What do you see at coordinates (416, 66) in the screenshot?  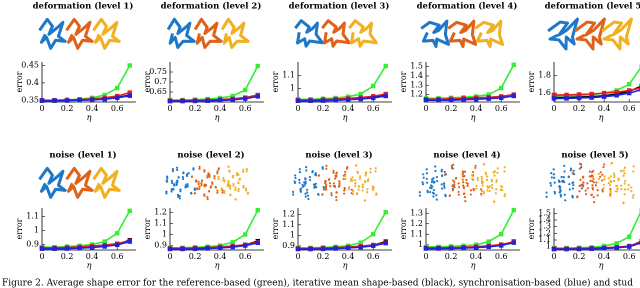 I see `y-tick-label: 1.5` at bounding box center [416, 66].